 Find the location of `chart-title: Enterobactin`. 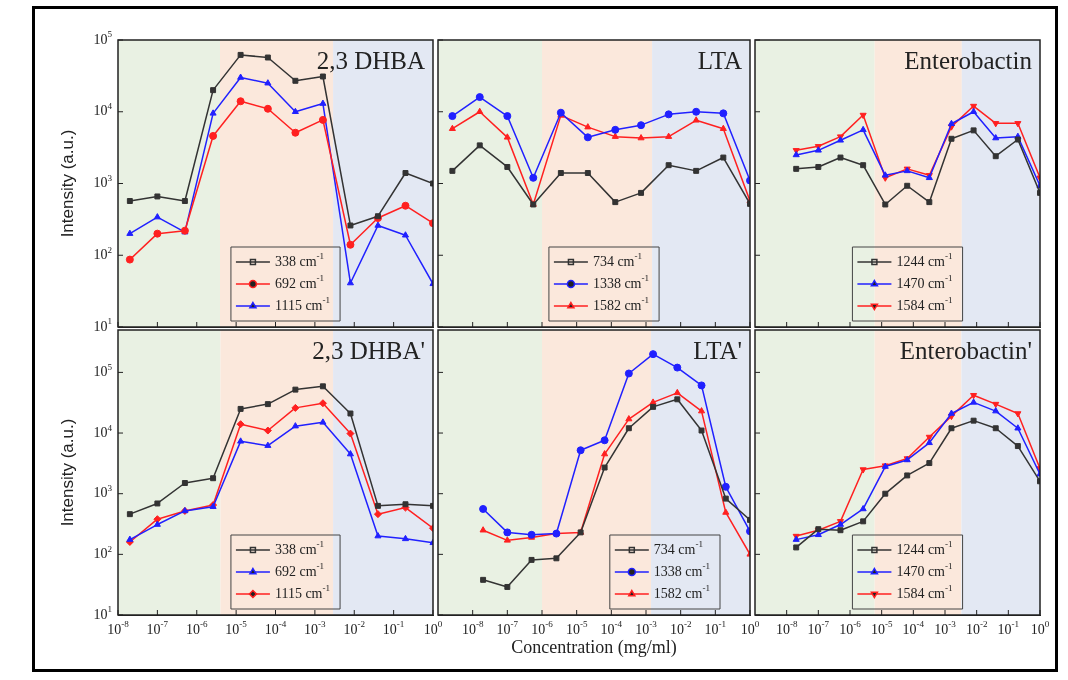

chart-title: Enterobactin is located at coordinates (968, 60).